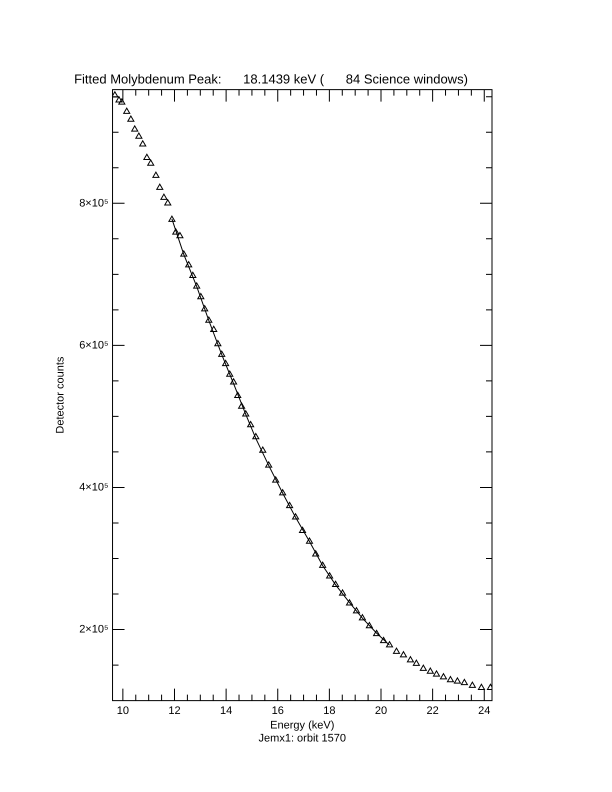 The height and width of the screenshot is (792, 612). Describe the element at coordinates (174, 711) in the screenshot. I see `x-tick-label: 12` at that location.